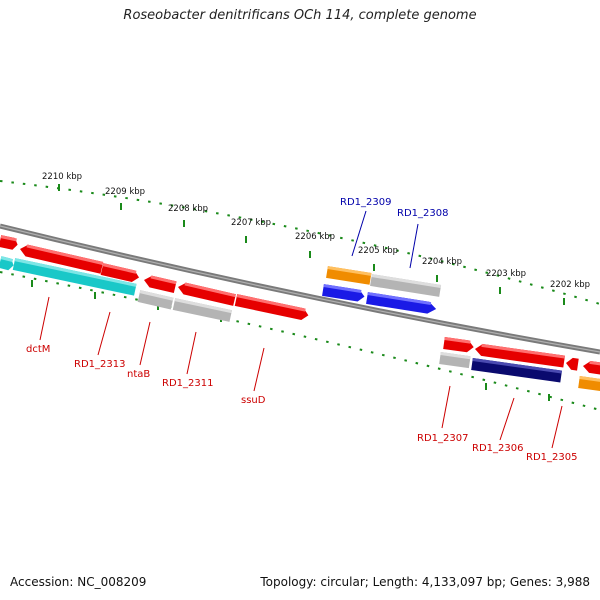  I want to click on gene-label-rd1-2308: RD1_2308, so click(422, 213).